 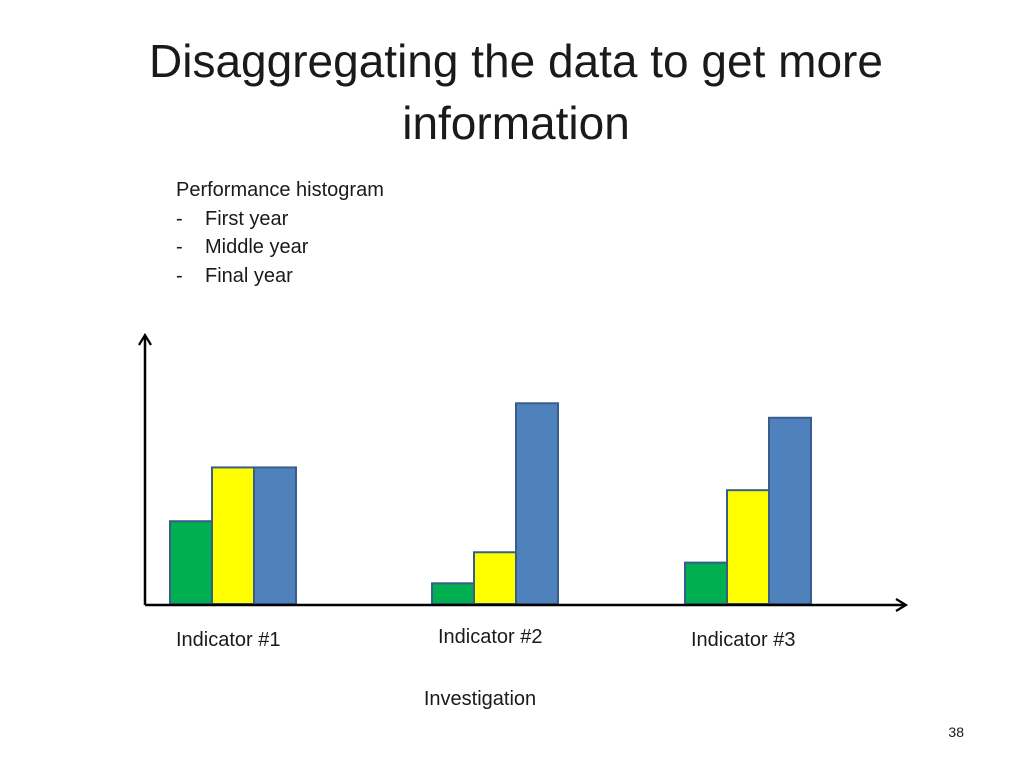 What do you see at coordinates (228, 640) in the screenshot?
I see `category-label: Indicator #1` at bounding box center [228, 640].